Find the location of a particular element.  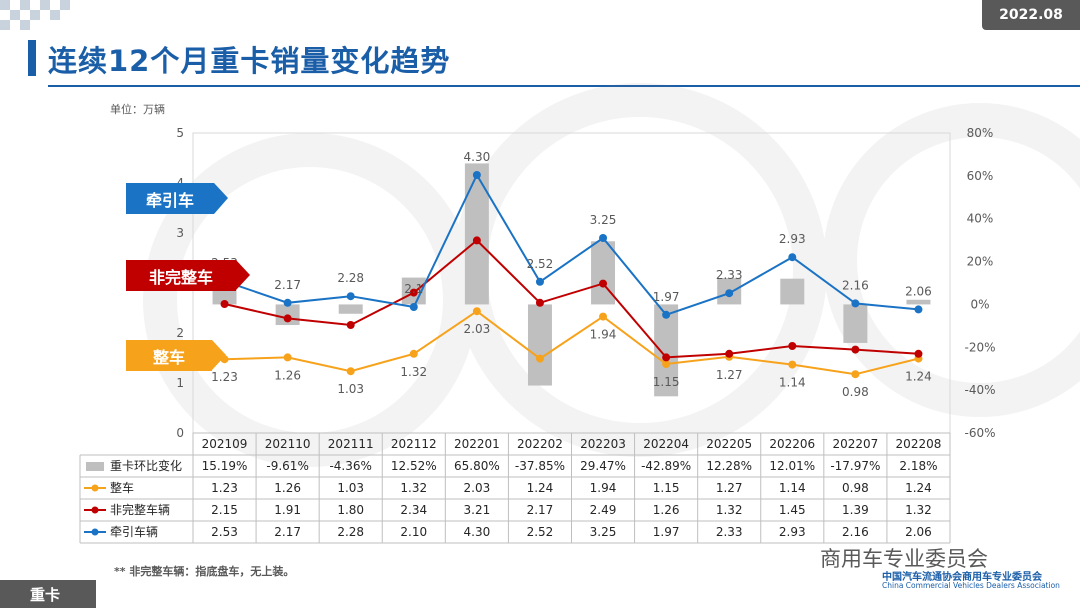

table-cell: 1.80 is located at coordinates (350, 510).